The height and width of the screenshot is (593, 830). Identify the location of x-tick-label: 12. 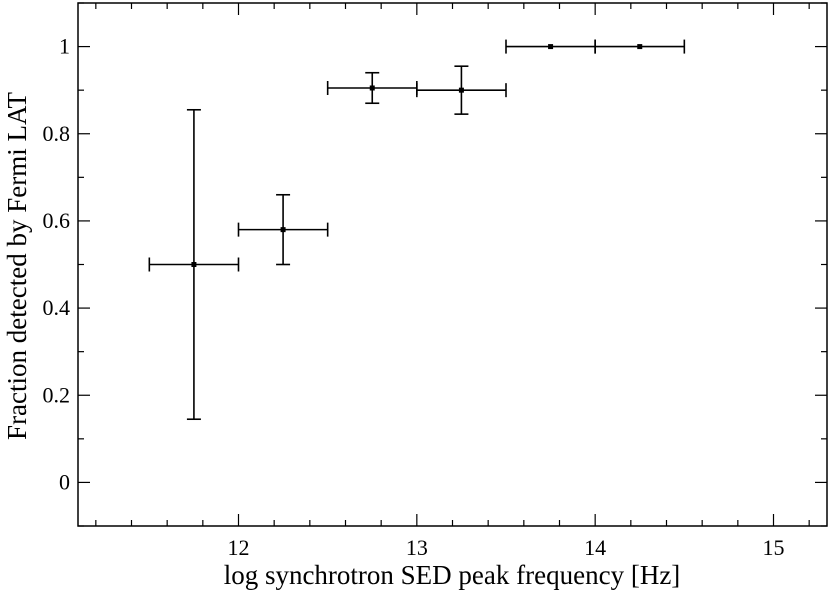
(239, 547).